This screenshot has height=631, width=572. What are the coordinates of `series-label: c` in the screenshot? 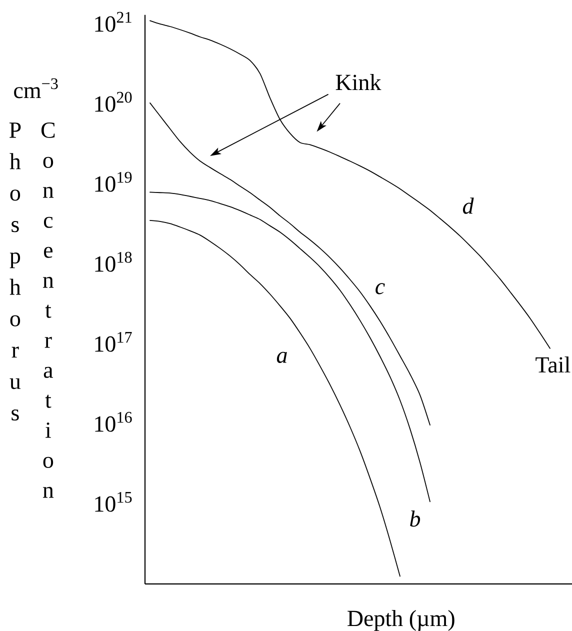 It's located at (380, 288).